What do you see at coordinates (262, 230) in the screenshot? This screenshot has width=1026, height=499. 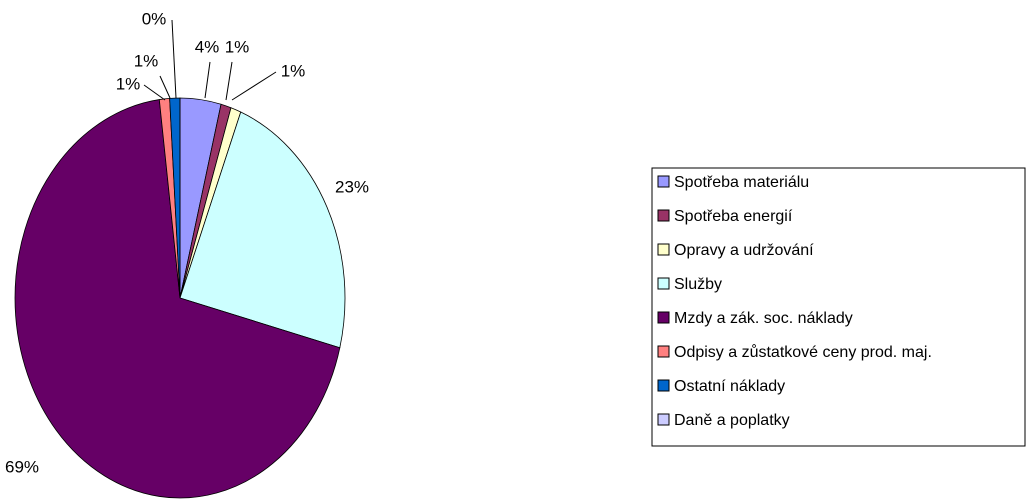 I see `pie-slice` at bounding box center [262, 230].